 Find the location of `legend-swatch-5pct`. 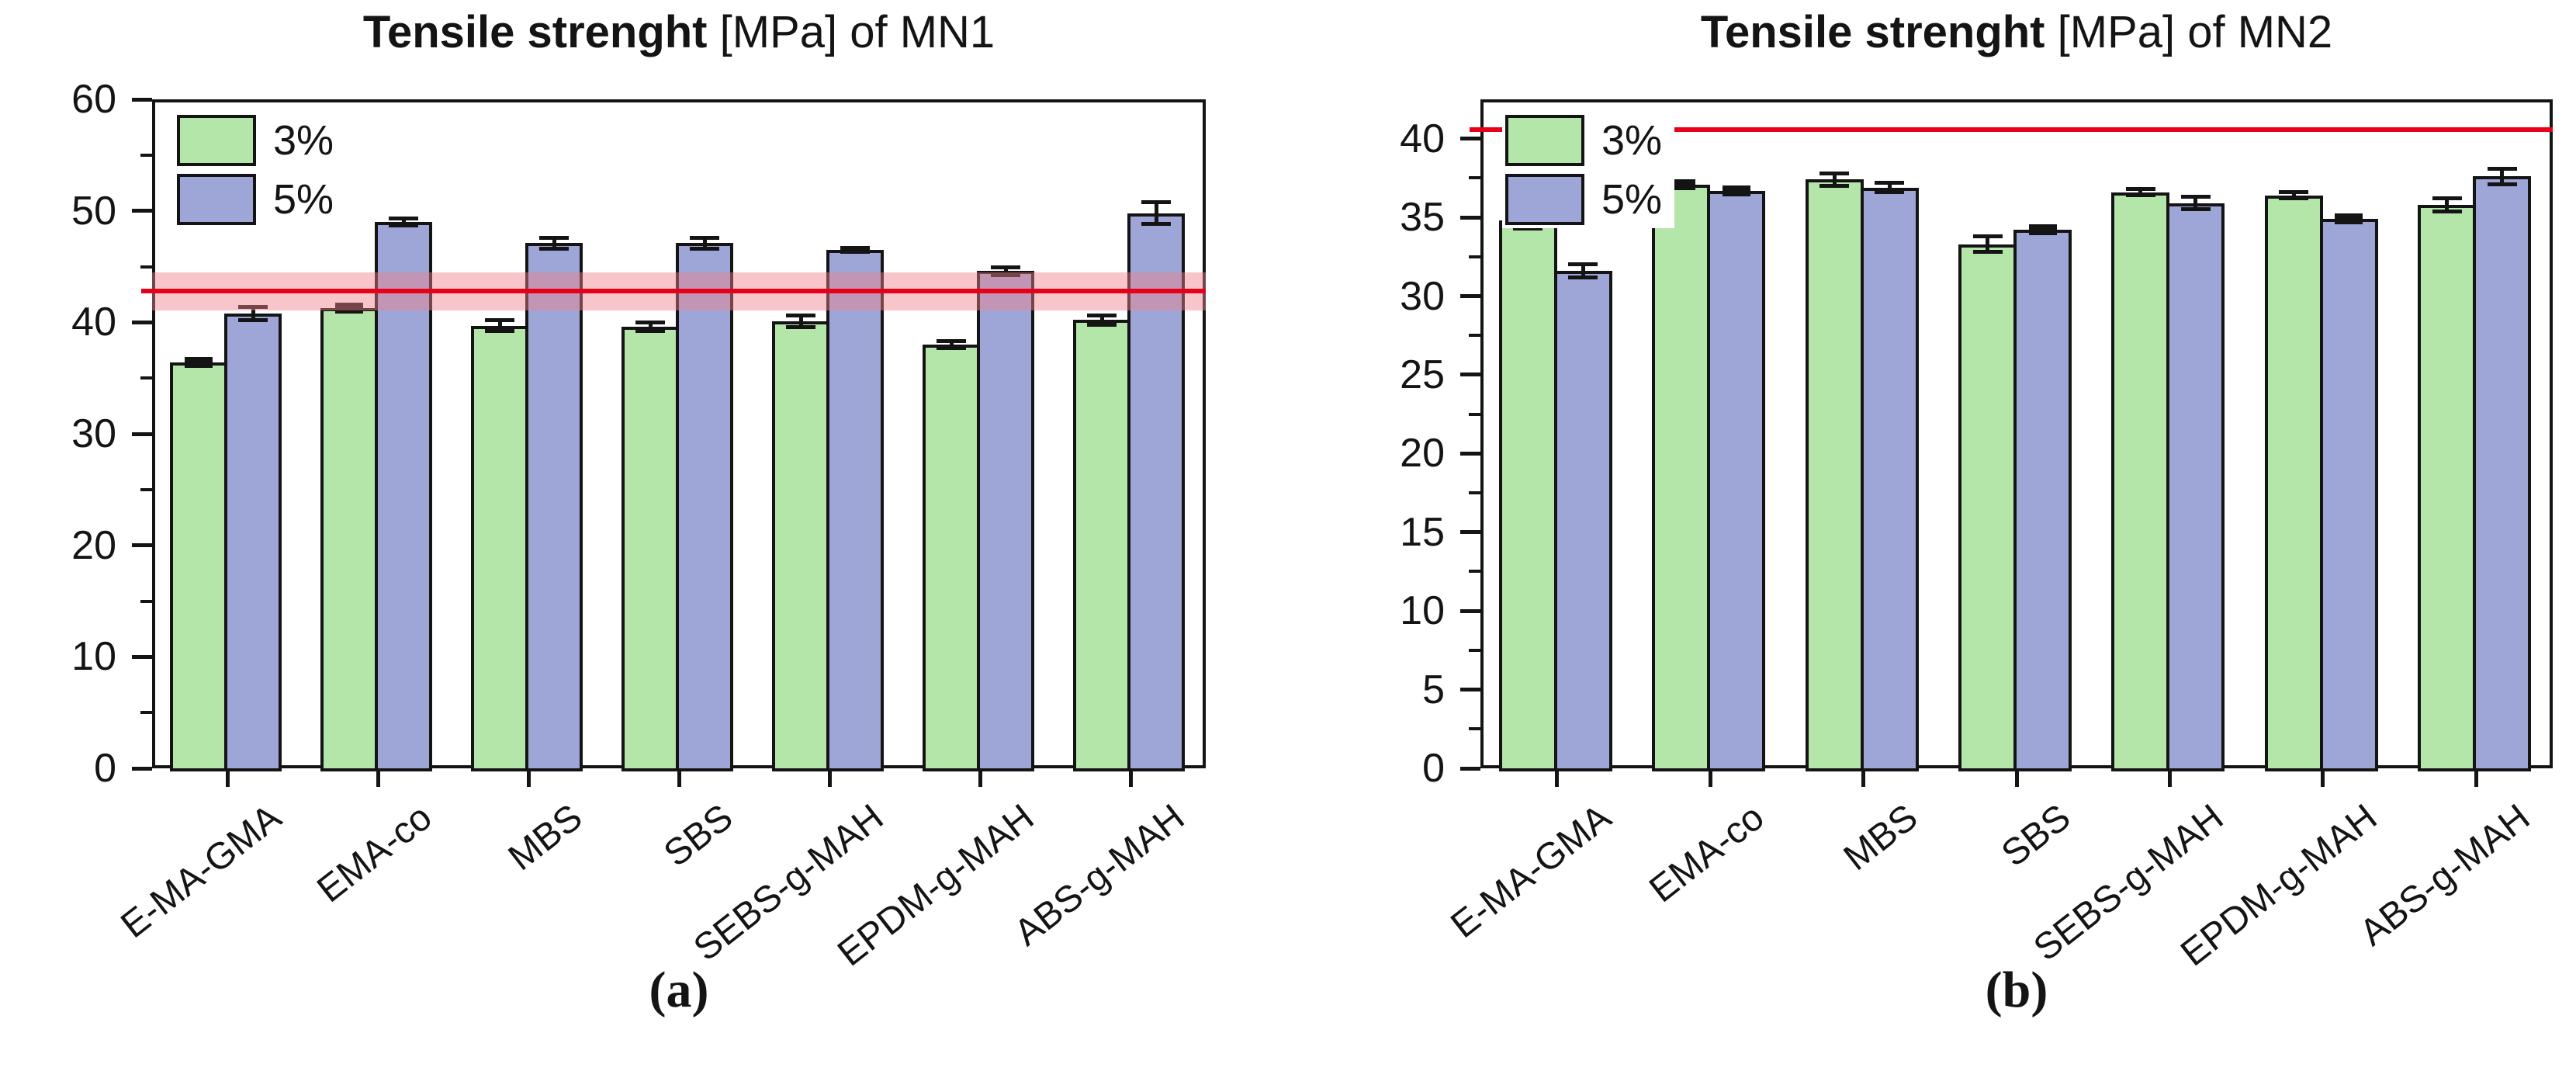

legend-swatch-5pct is located at coordinates (1544, 199).